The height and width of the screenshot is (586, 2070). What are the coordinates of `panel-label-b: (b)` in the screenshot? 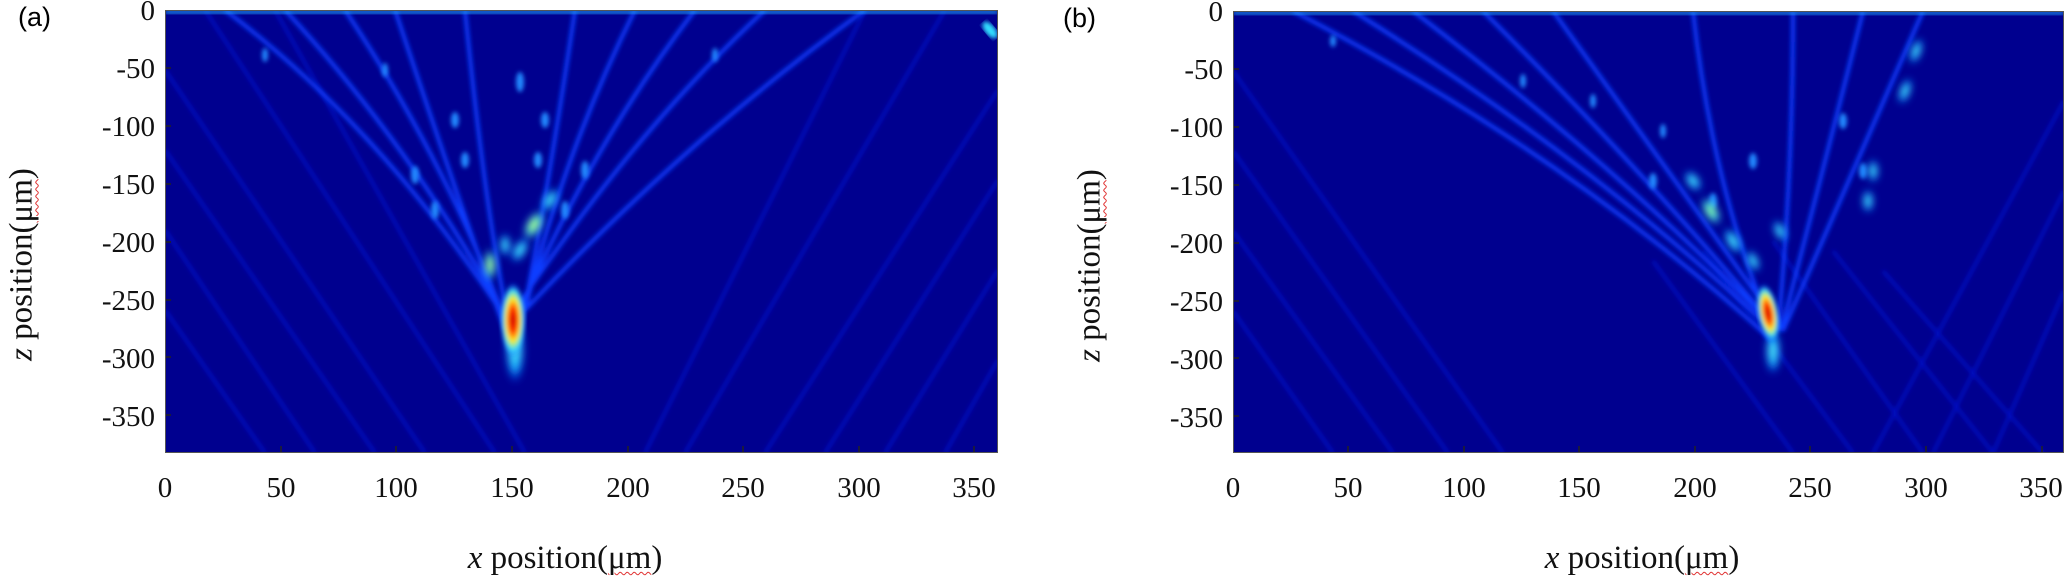 It's located at (1079, 18).